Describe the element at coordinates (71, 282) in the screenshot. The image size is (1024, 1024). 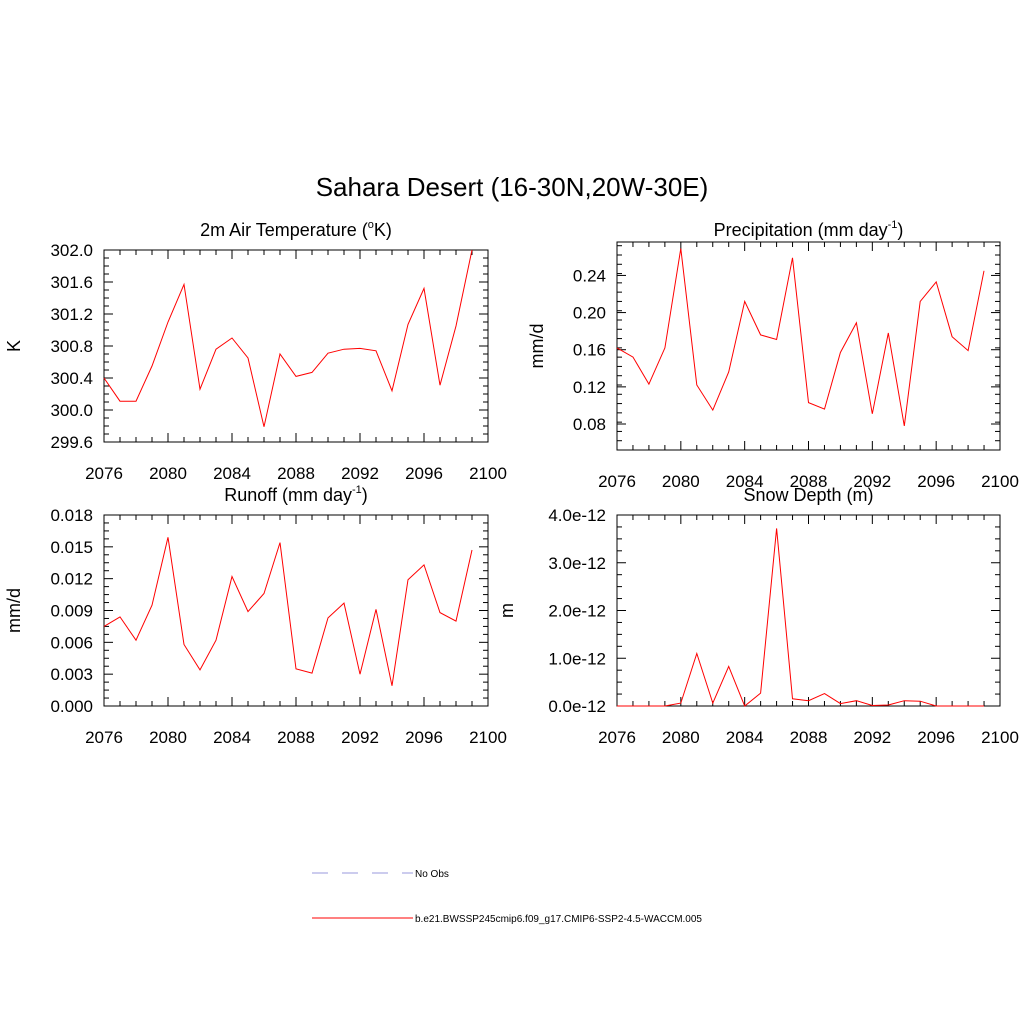
I see `y-tick-label: 301.6` at that location.